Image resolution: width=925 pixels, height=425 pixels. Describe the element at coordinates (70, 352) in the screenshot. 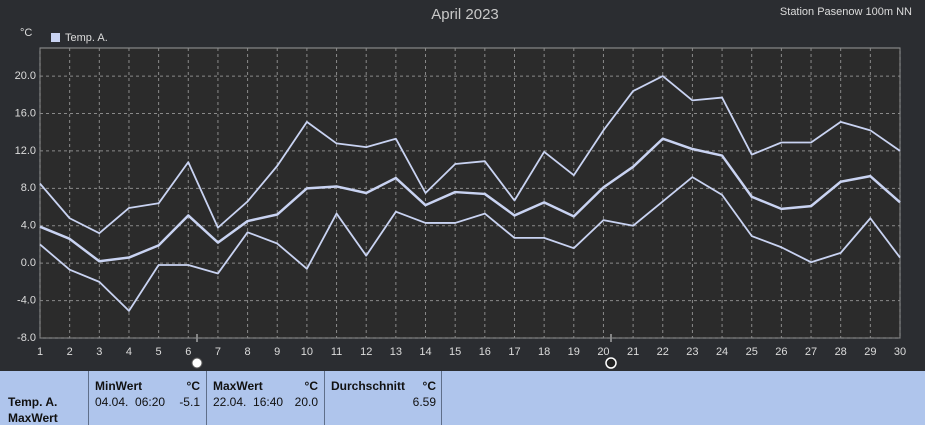

I see `x-tick-label: 2` at that location.